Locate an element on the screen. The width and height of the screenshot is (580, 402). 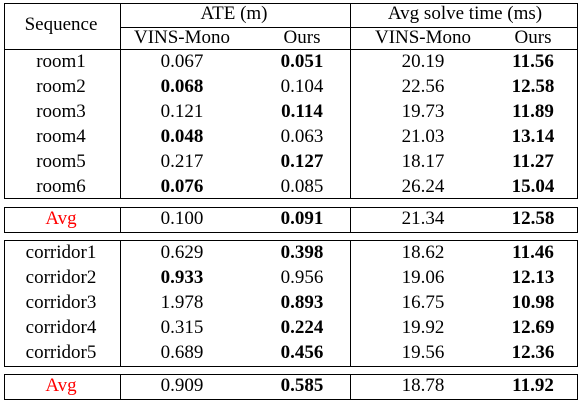
time-ours-cell: 15.04 is located at coordinates (533, 186).